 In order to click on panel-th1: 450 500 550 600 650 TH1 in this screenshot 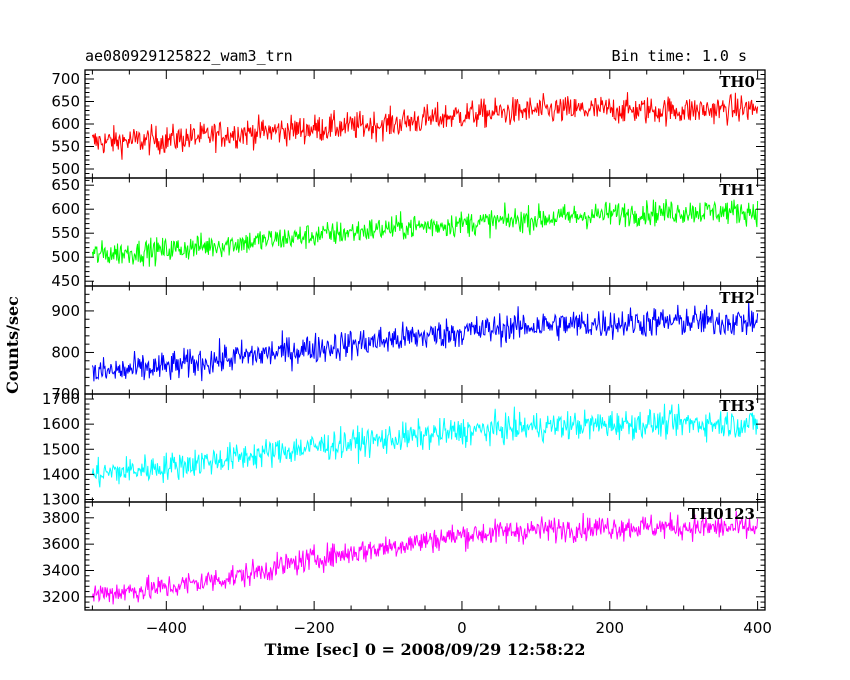, I will do `click(408, 233)`.